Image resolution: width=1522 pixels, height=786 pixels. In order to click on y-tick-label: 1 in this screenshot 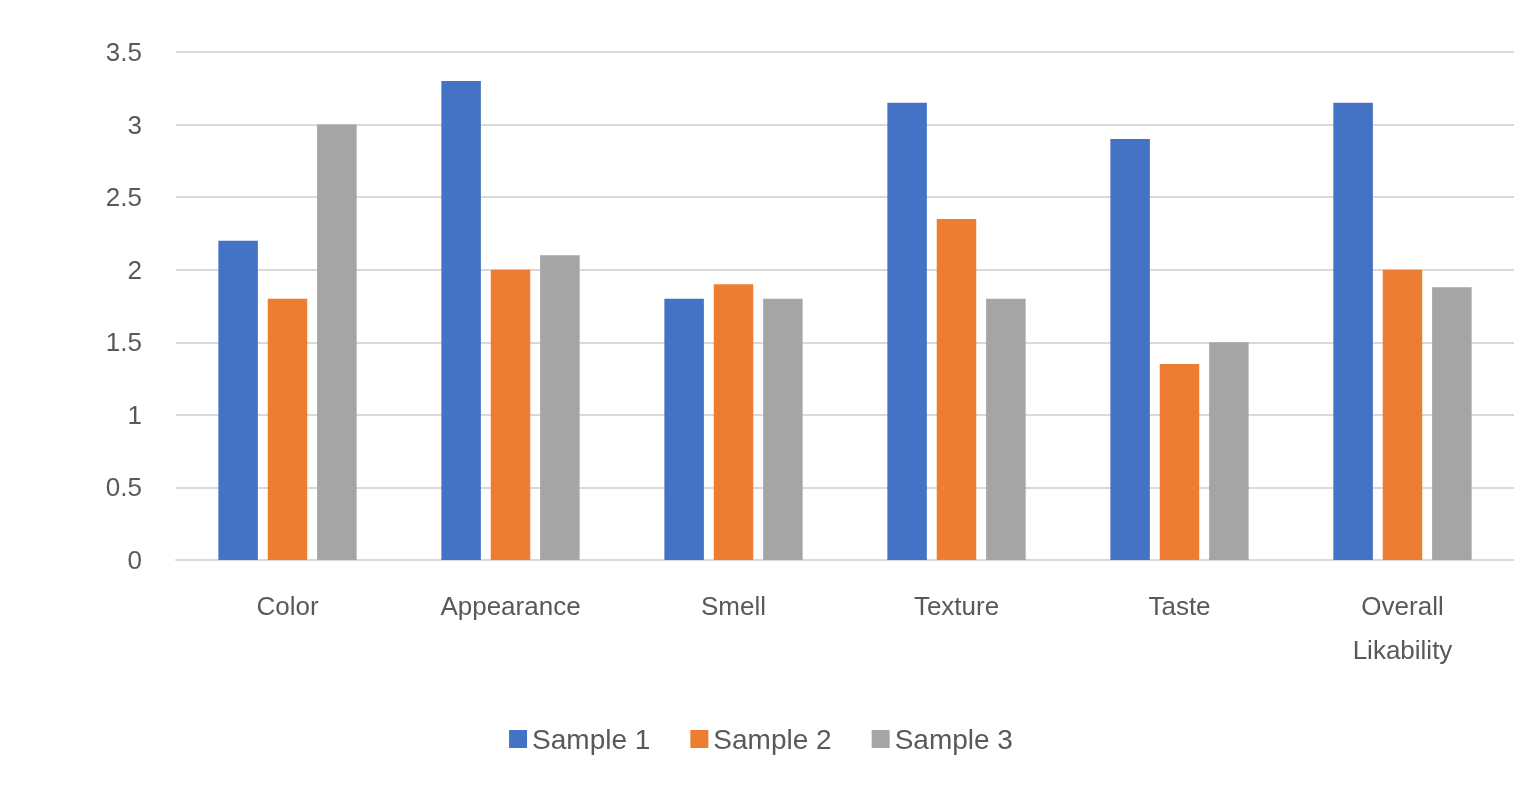, I will do `click(134, 414)`.